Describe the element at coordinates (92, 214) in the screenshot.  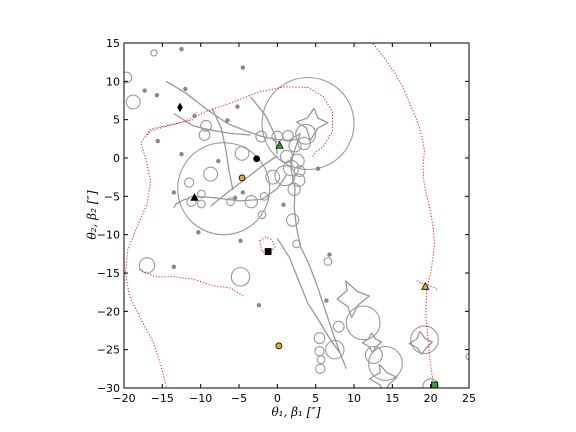
I see `y-axis-label: θ₂, β₂ [″]` at that location.